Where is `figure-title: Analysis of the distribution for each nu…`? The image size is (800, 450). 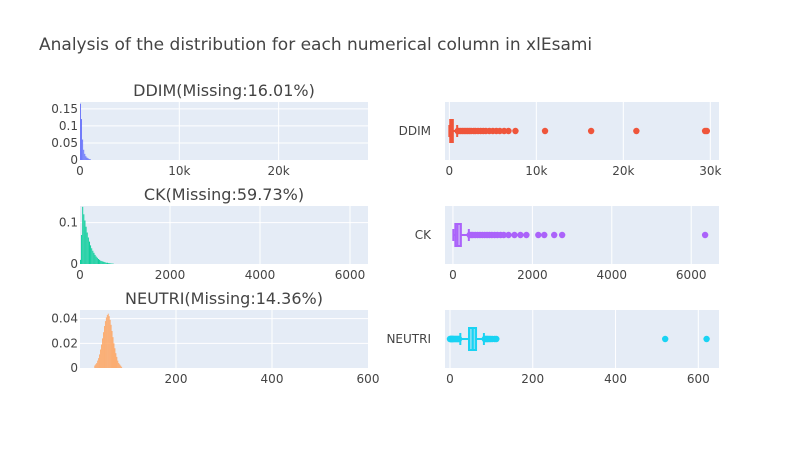 figure-title: Analysis of the distribution for each nu… is located at coordinates (315, 45).